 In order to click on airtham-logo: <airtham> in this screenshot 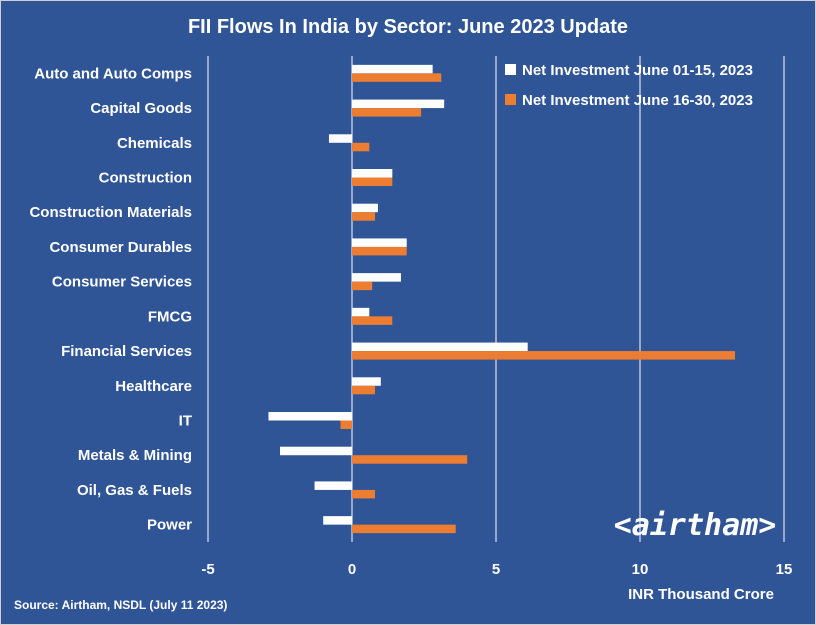, I will do `click(695, 525)`.